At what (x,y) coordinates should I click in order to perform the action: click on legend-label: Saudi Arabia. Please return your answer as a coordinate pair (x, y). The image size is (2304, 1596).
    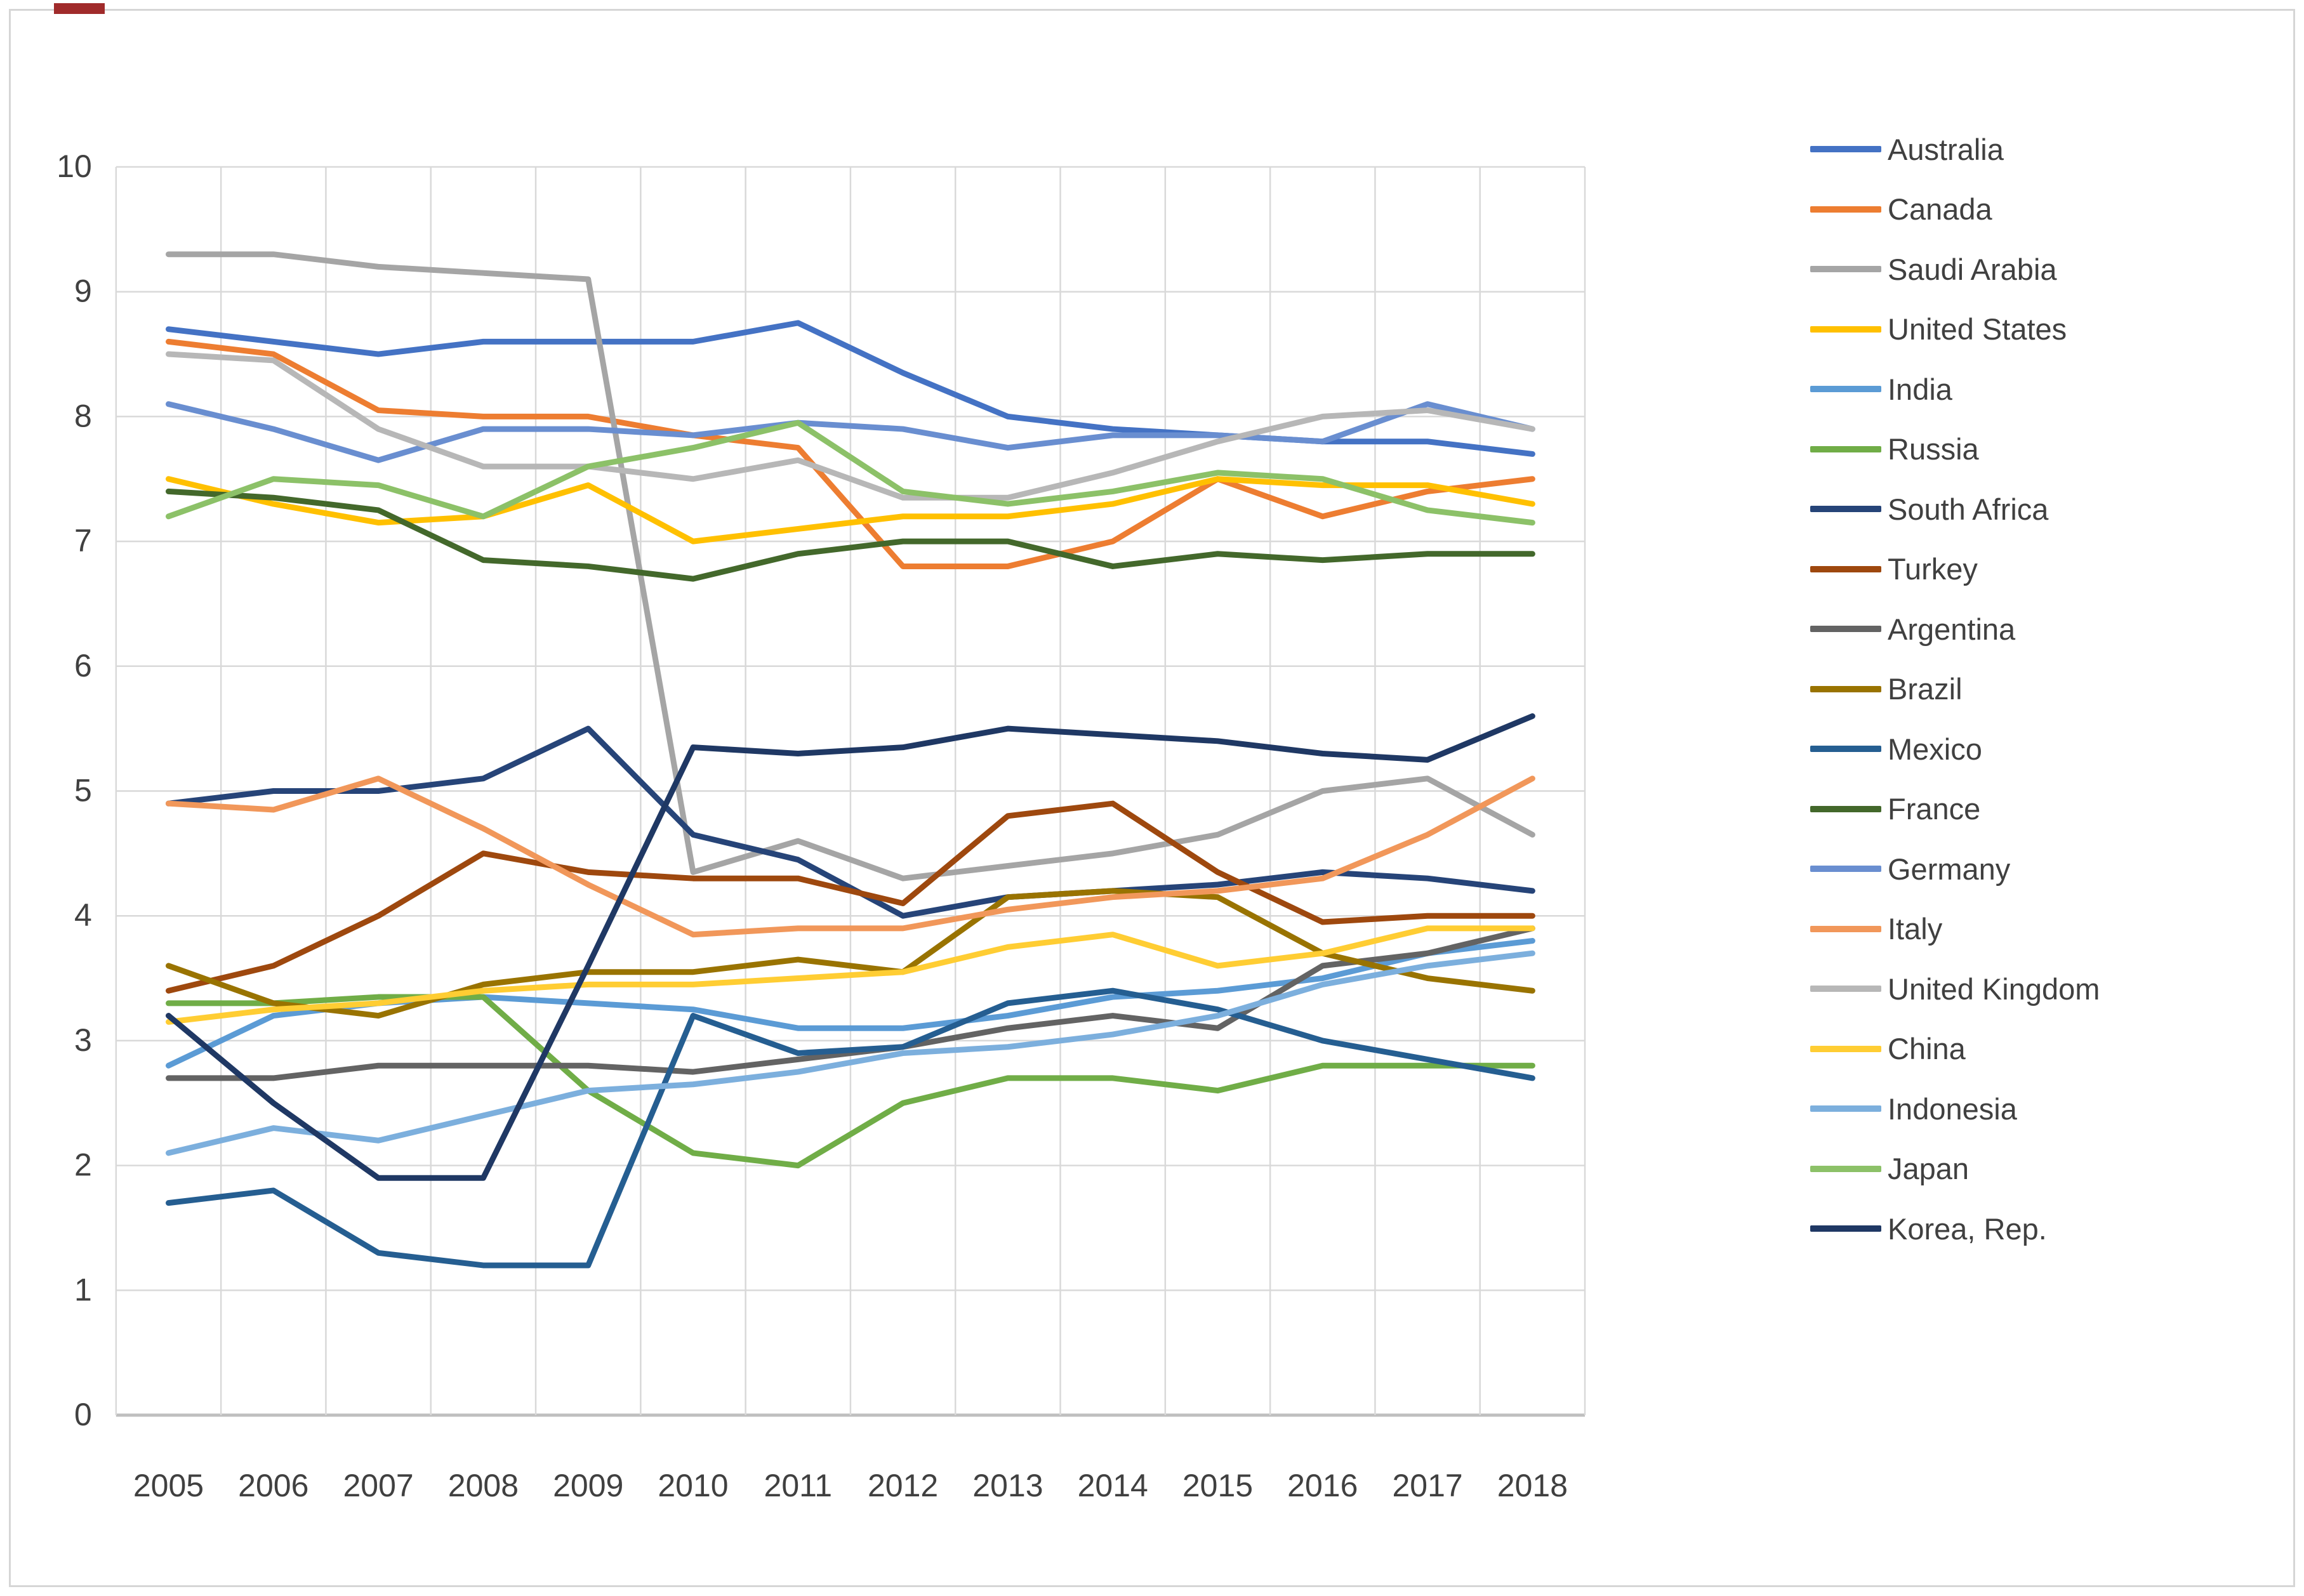
    Looking at the image, I should click on (1973, 269).